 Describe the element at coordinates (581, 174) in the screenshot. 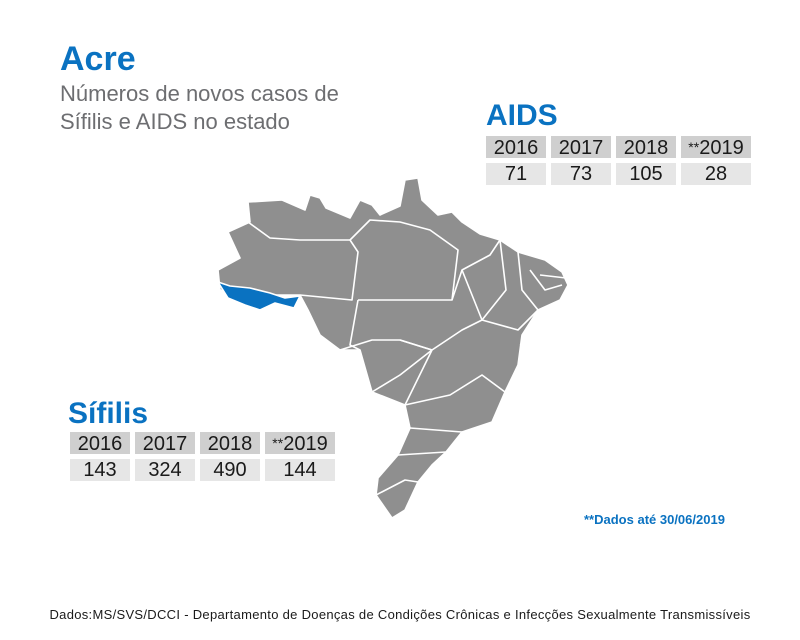

I see `aids-value-2017: 73` at that location.